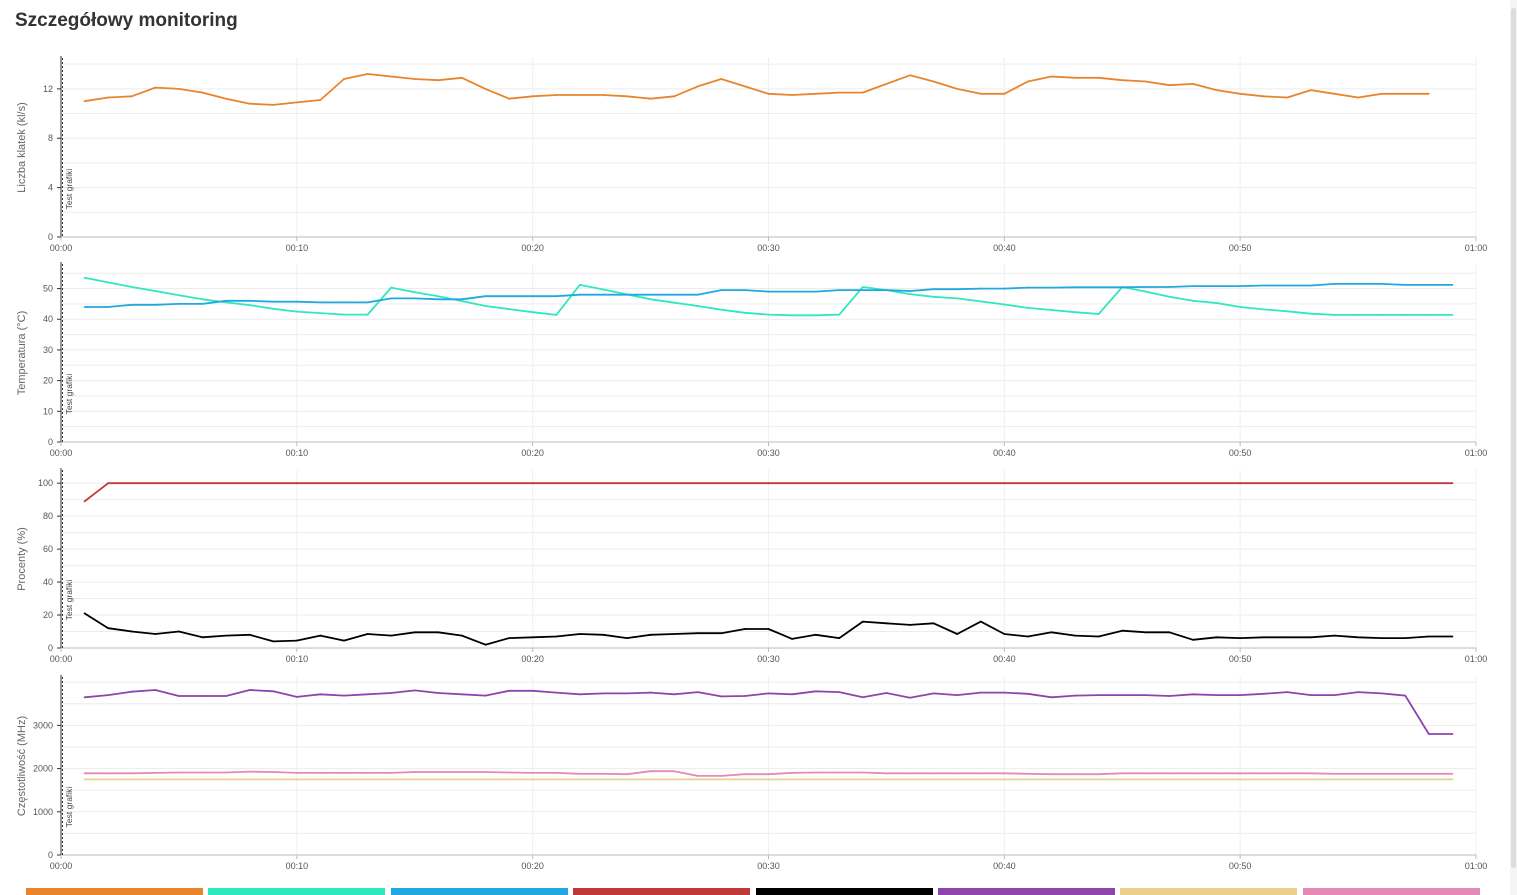 The width and height of the screenshot is (1517, 895). What do you see at coordinates (479, 891) in the screenshot?
I see `legend-item-cpu_temp` at bounding box center [479, 891].